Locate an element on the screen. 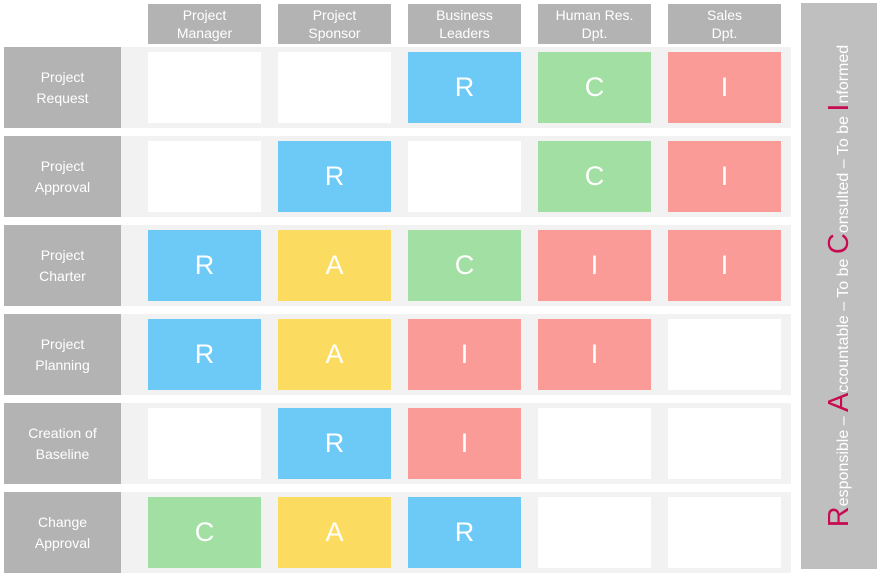 Image resolution: width=878 pixels, height=577 pixels. row-band-3: Project Charter R A C I I is located at coordinates (397, 265).